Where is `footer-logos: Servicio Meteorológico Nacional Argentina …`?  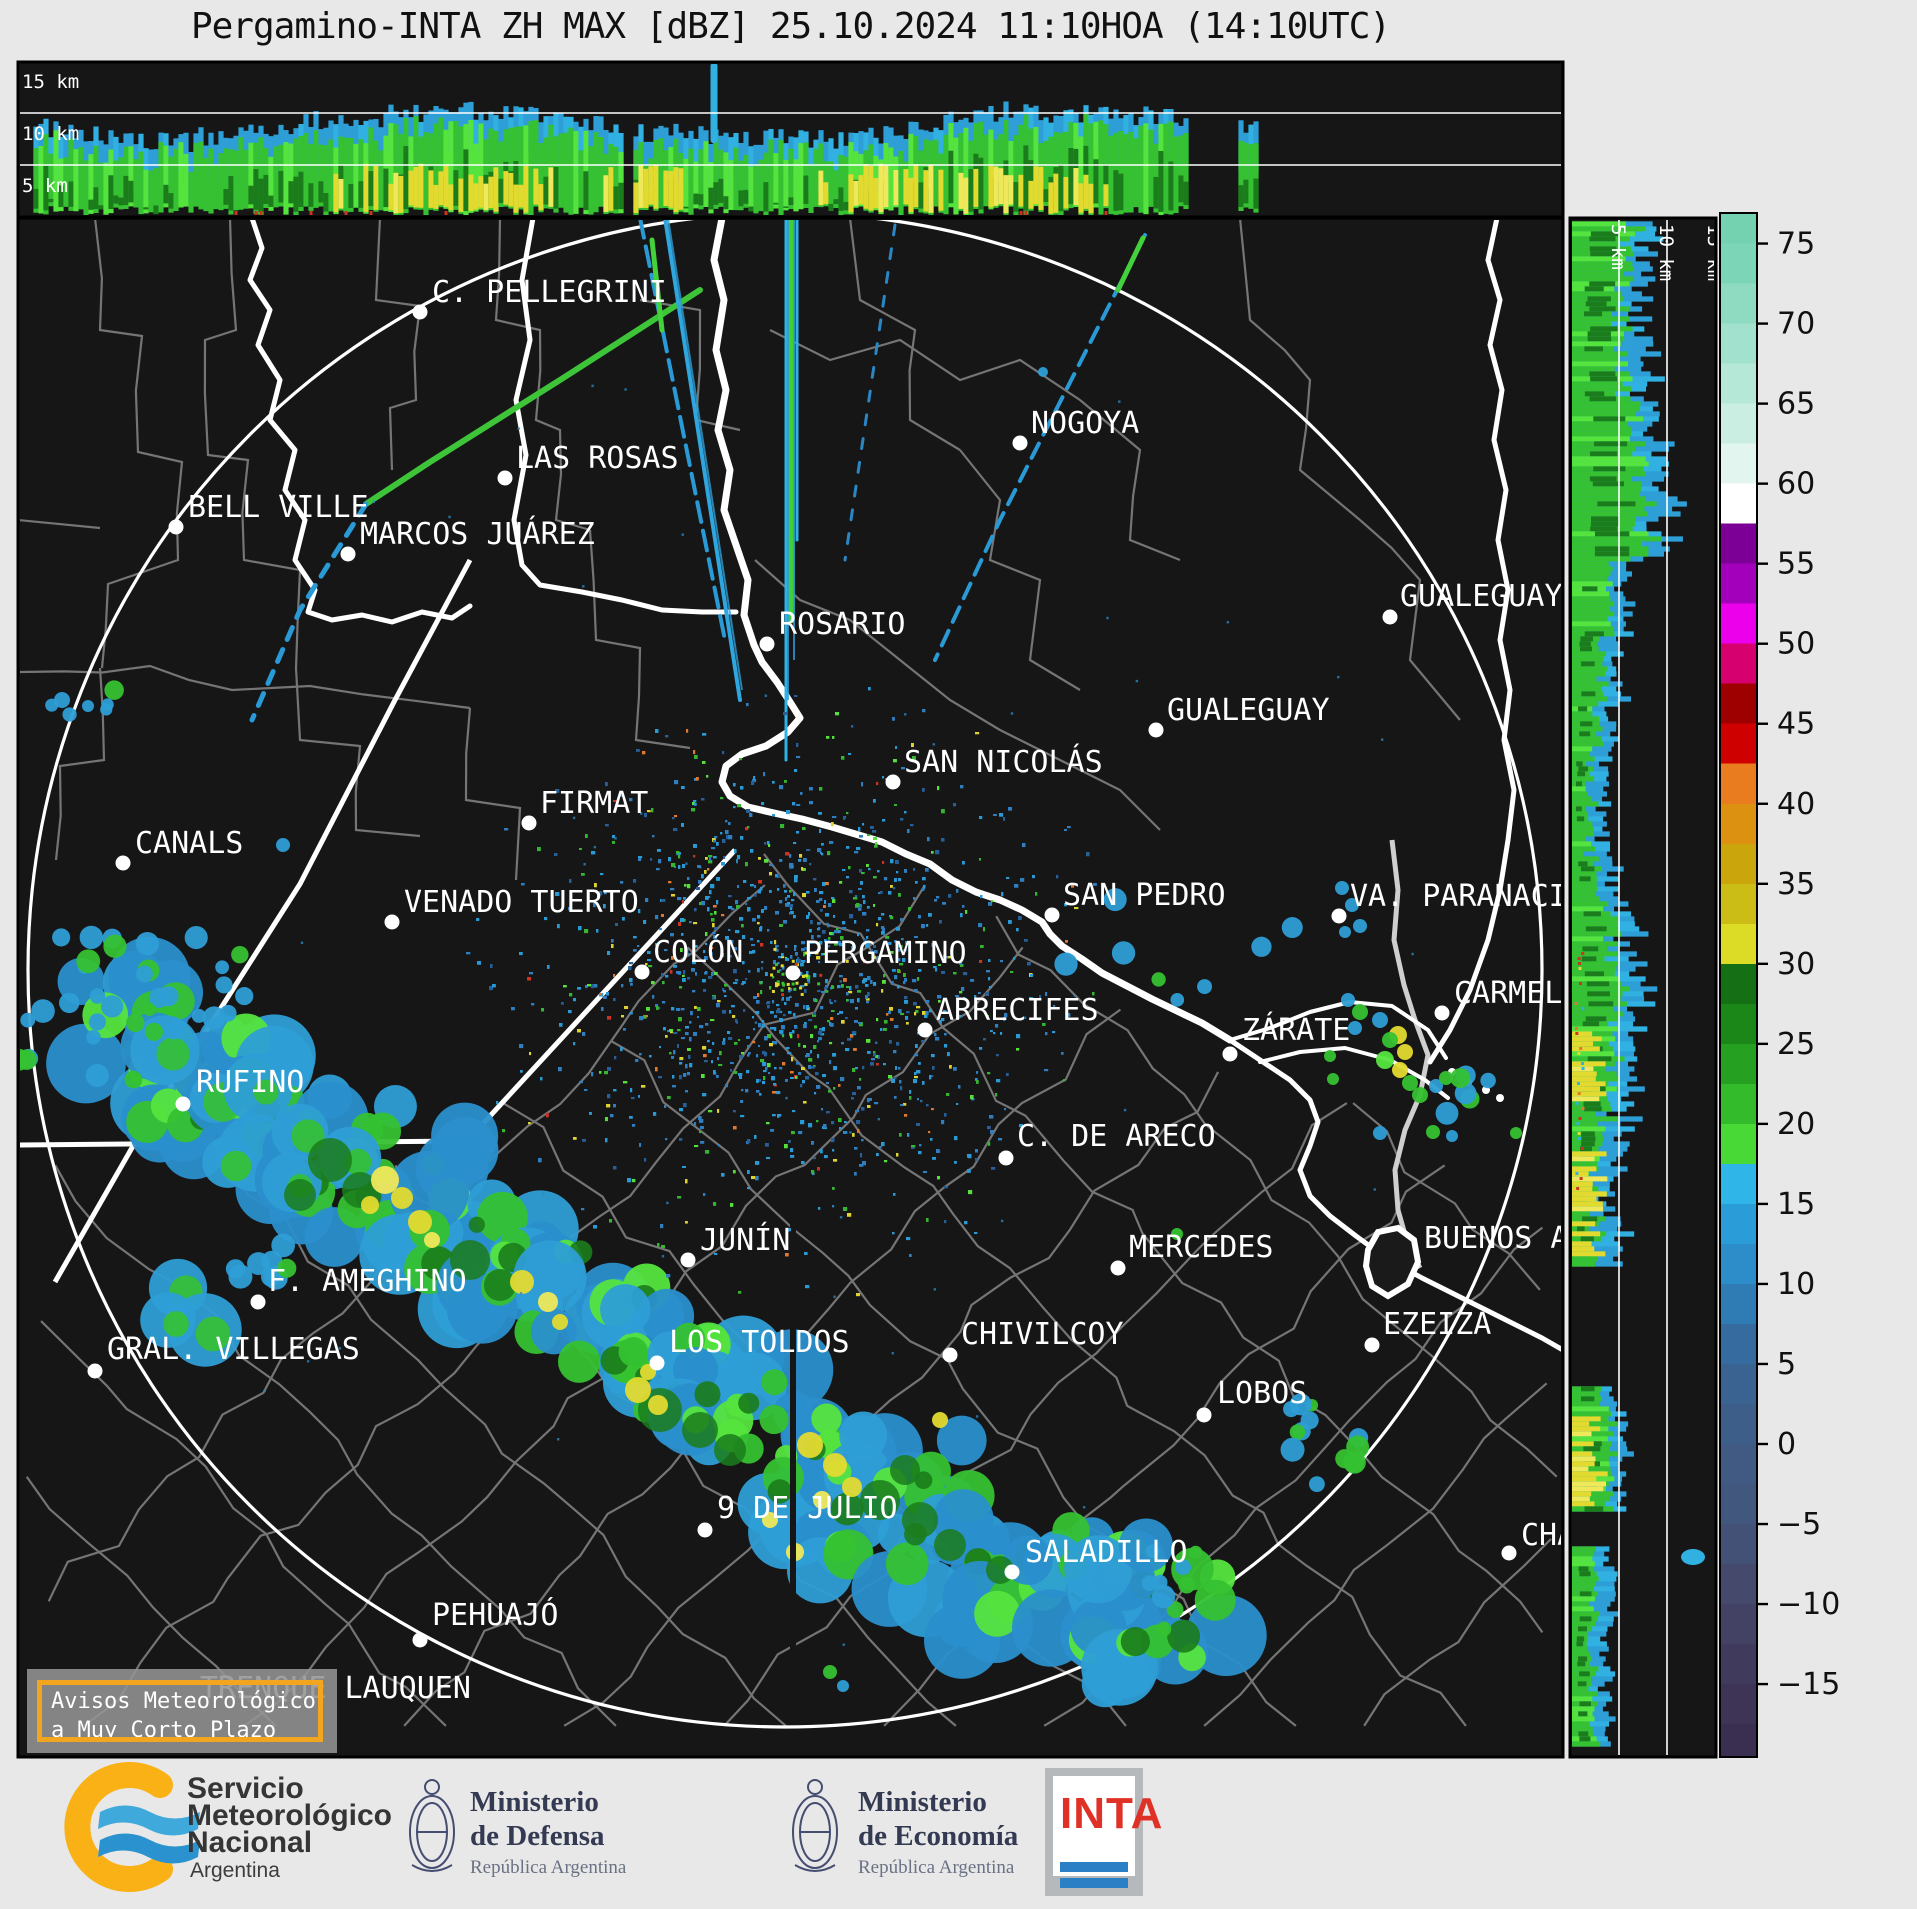 footer-logos: Servicio Meteorológico Nacional Argentina … is located at coordinates (958, 1833).